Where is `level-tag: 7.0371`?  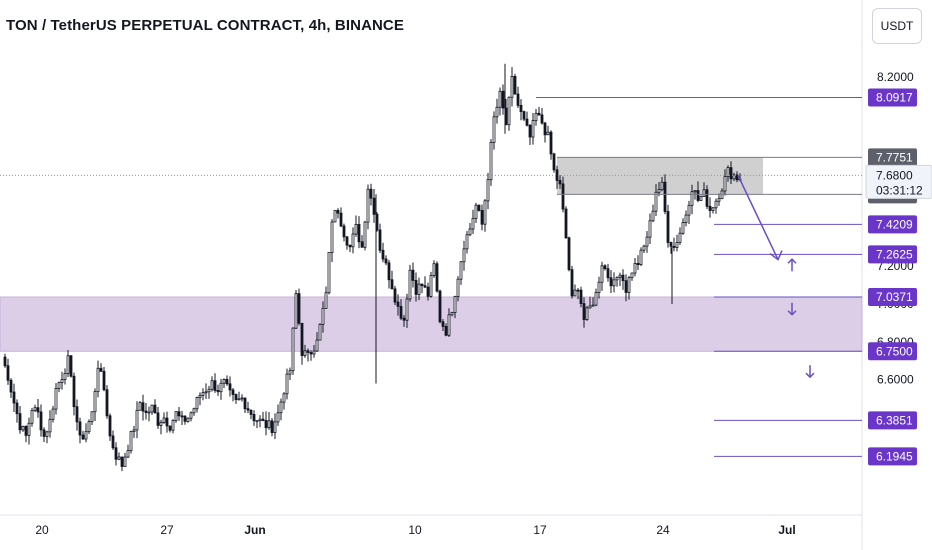
level-tag: 7.0371 is located at coordinates (894, 297).